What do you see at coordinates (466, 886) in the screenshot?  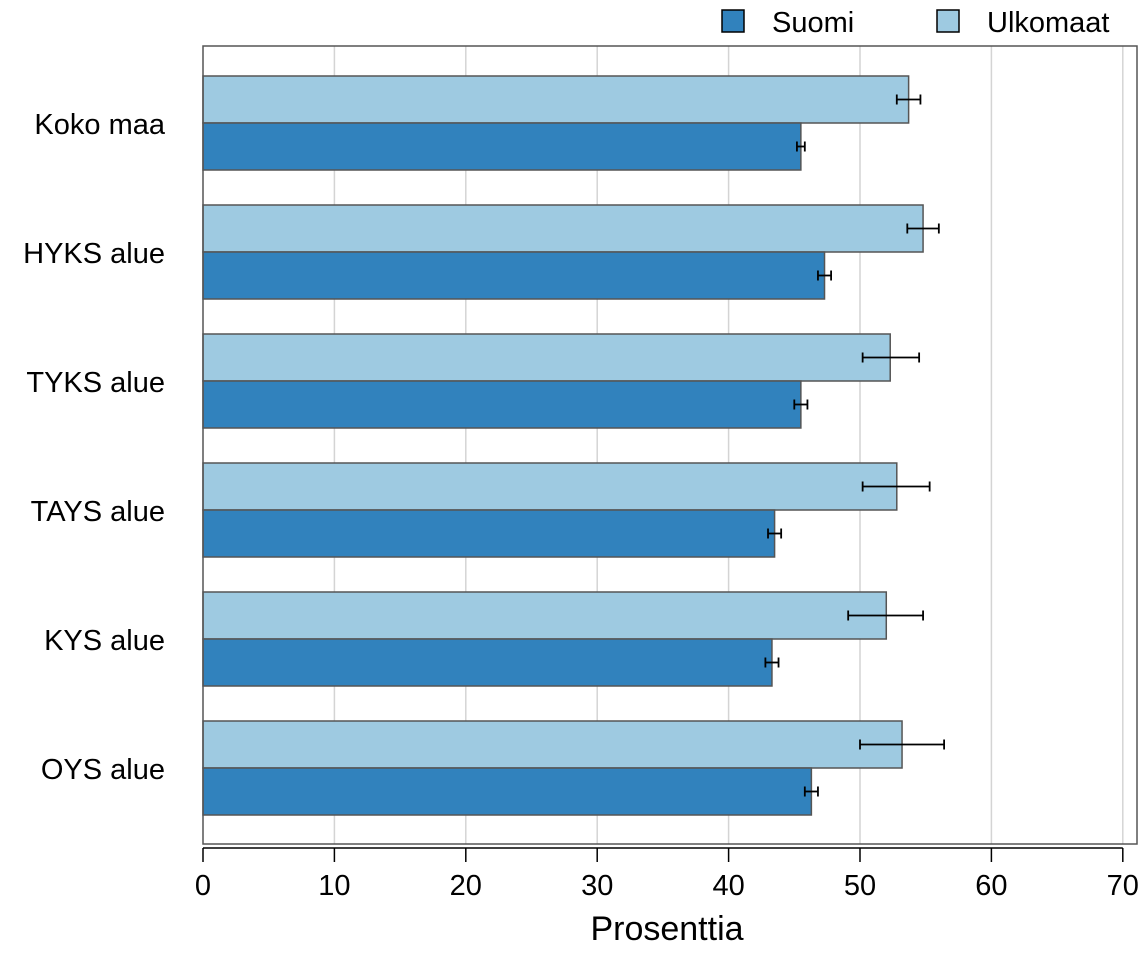 I see `x-tick-label-2: 20` at bounding box center [466, 886].